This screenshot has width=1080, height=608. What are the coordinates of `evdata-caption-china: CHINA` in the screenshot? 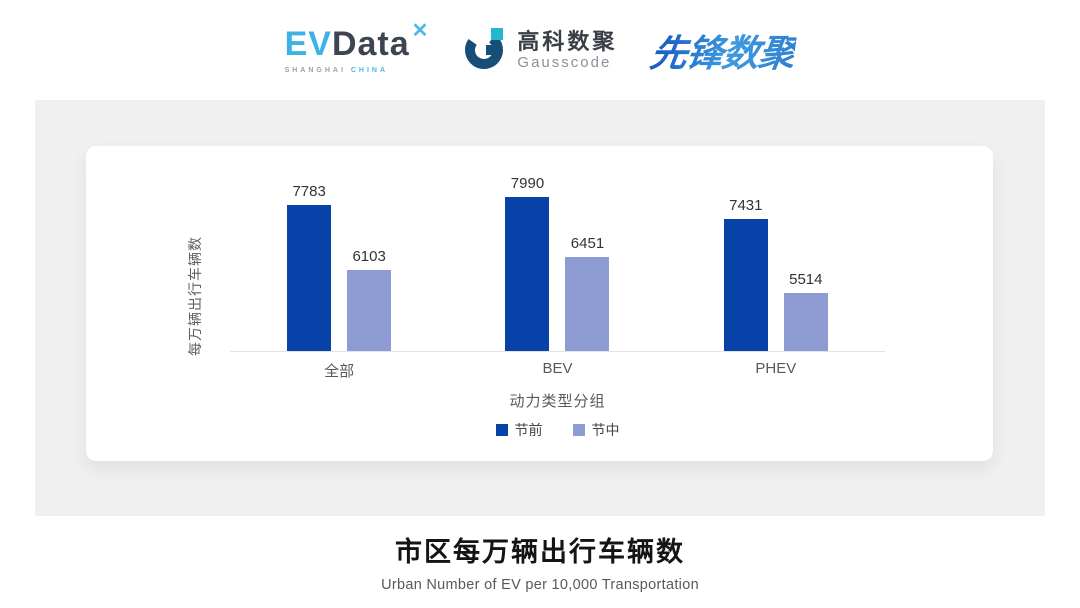 It's located at (369, 70).